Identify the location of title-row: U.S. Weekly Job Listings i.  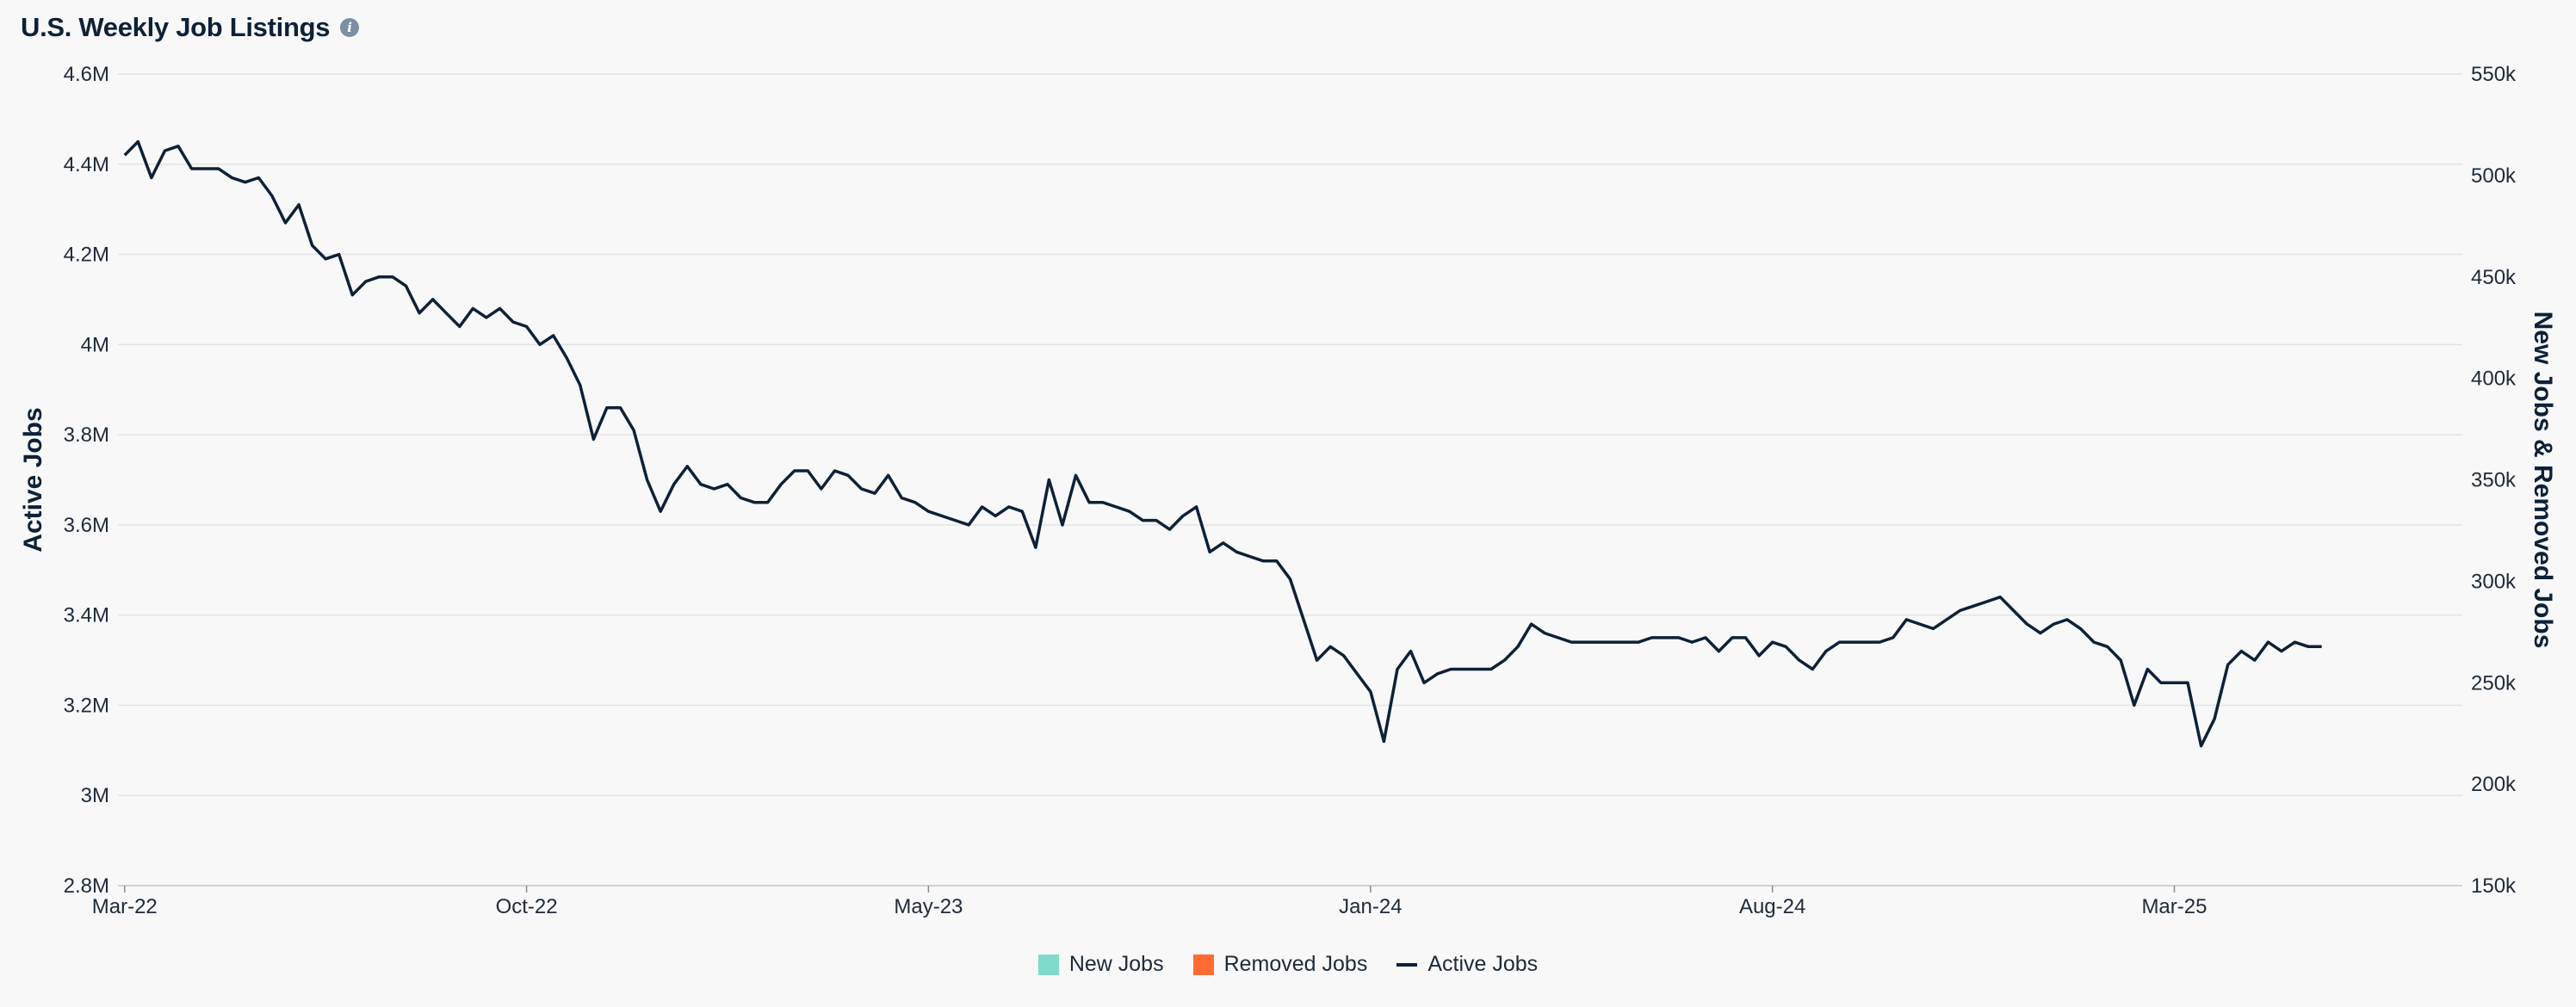
(191, 28).